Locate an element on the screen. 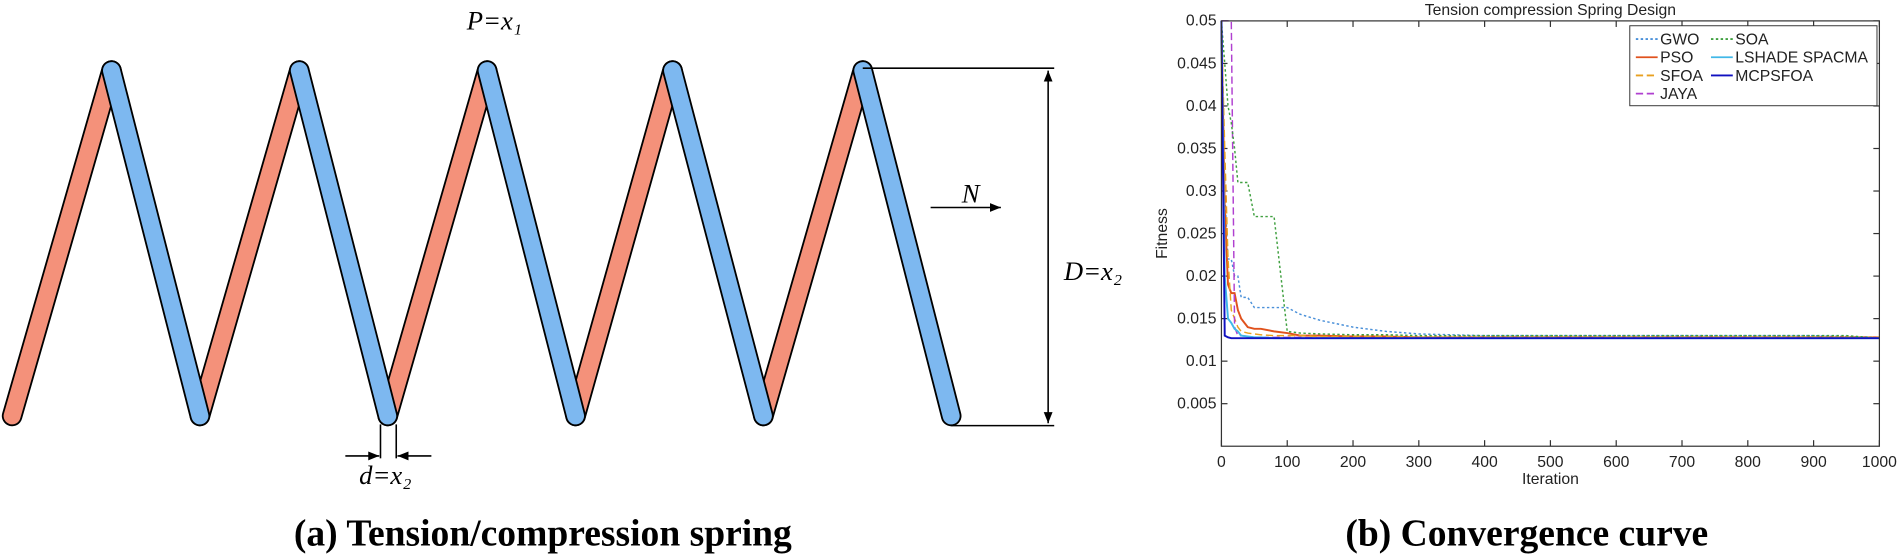 The image size is (1900, 558). wire-diameter-label: d=x₂ is located at coordinates (385, 475).